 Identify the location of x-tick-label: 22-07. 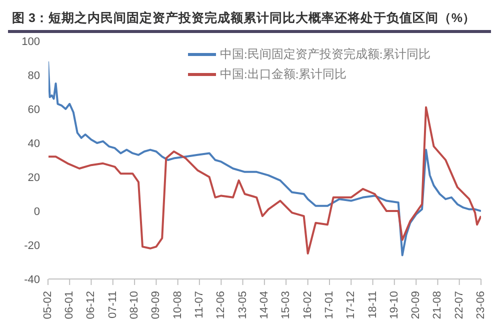
(459, 305).